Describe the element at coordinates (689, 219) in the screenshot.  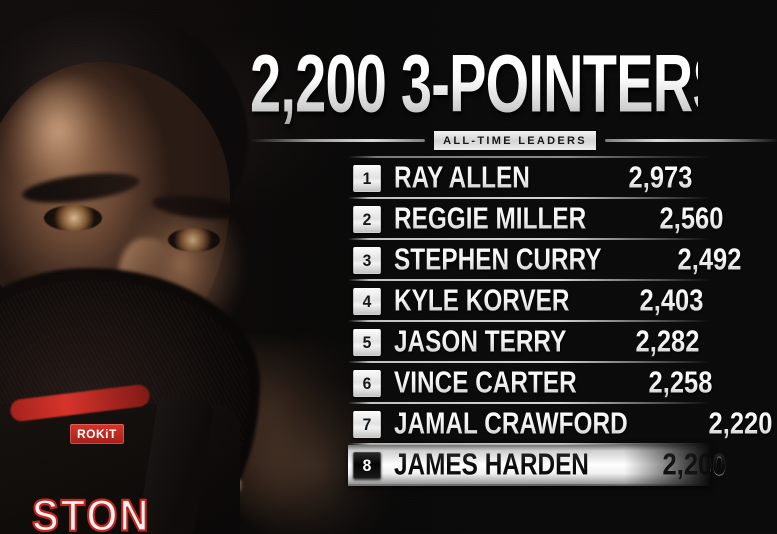
I see `player-value: 2,560` at that location.